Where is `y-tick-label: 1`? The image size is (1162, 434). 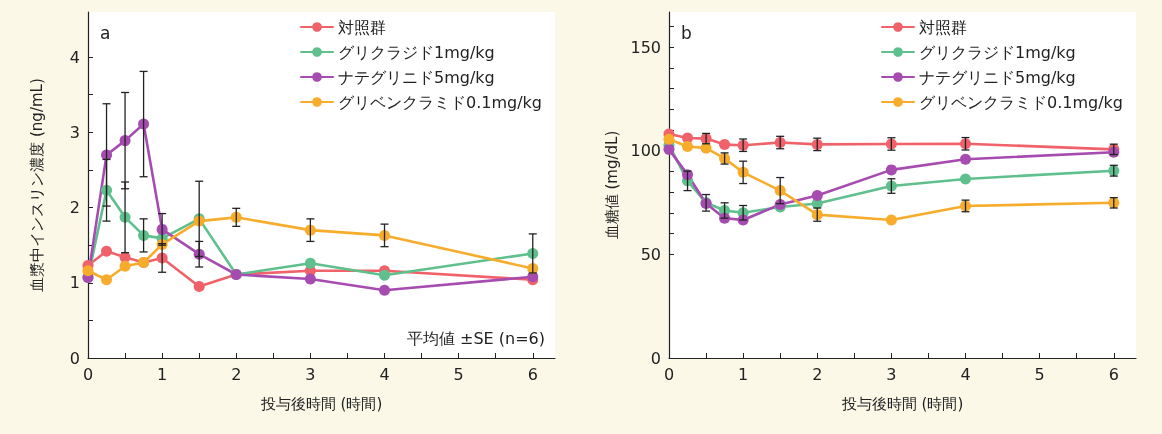 y-tick-label: 1 is located at coordinates (74, 283).